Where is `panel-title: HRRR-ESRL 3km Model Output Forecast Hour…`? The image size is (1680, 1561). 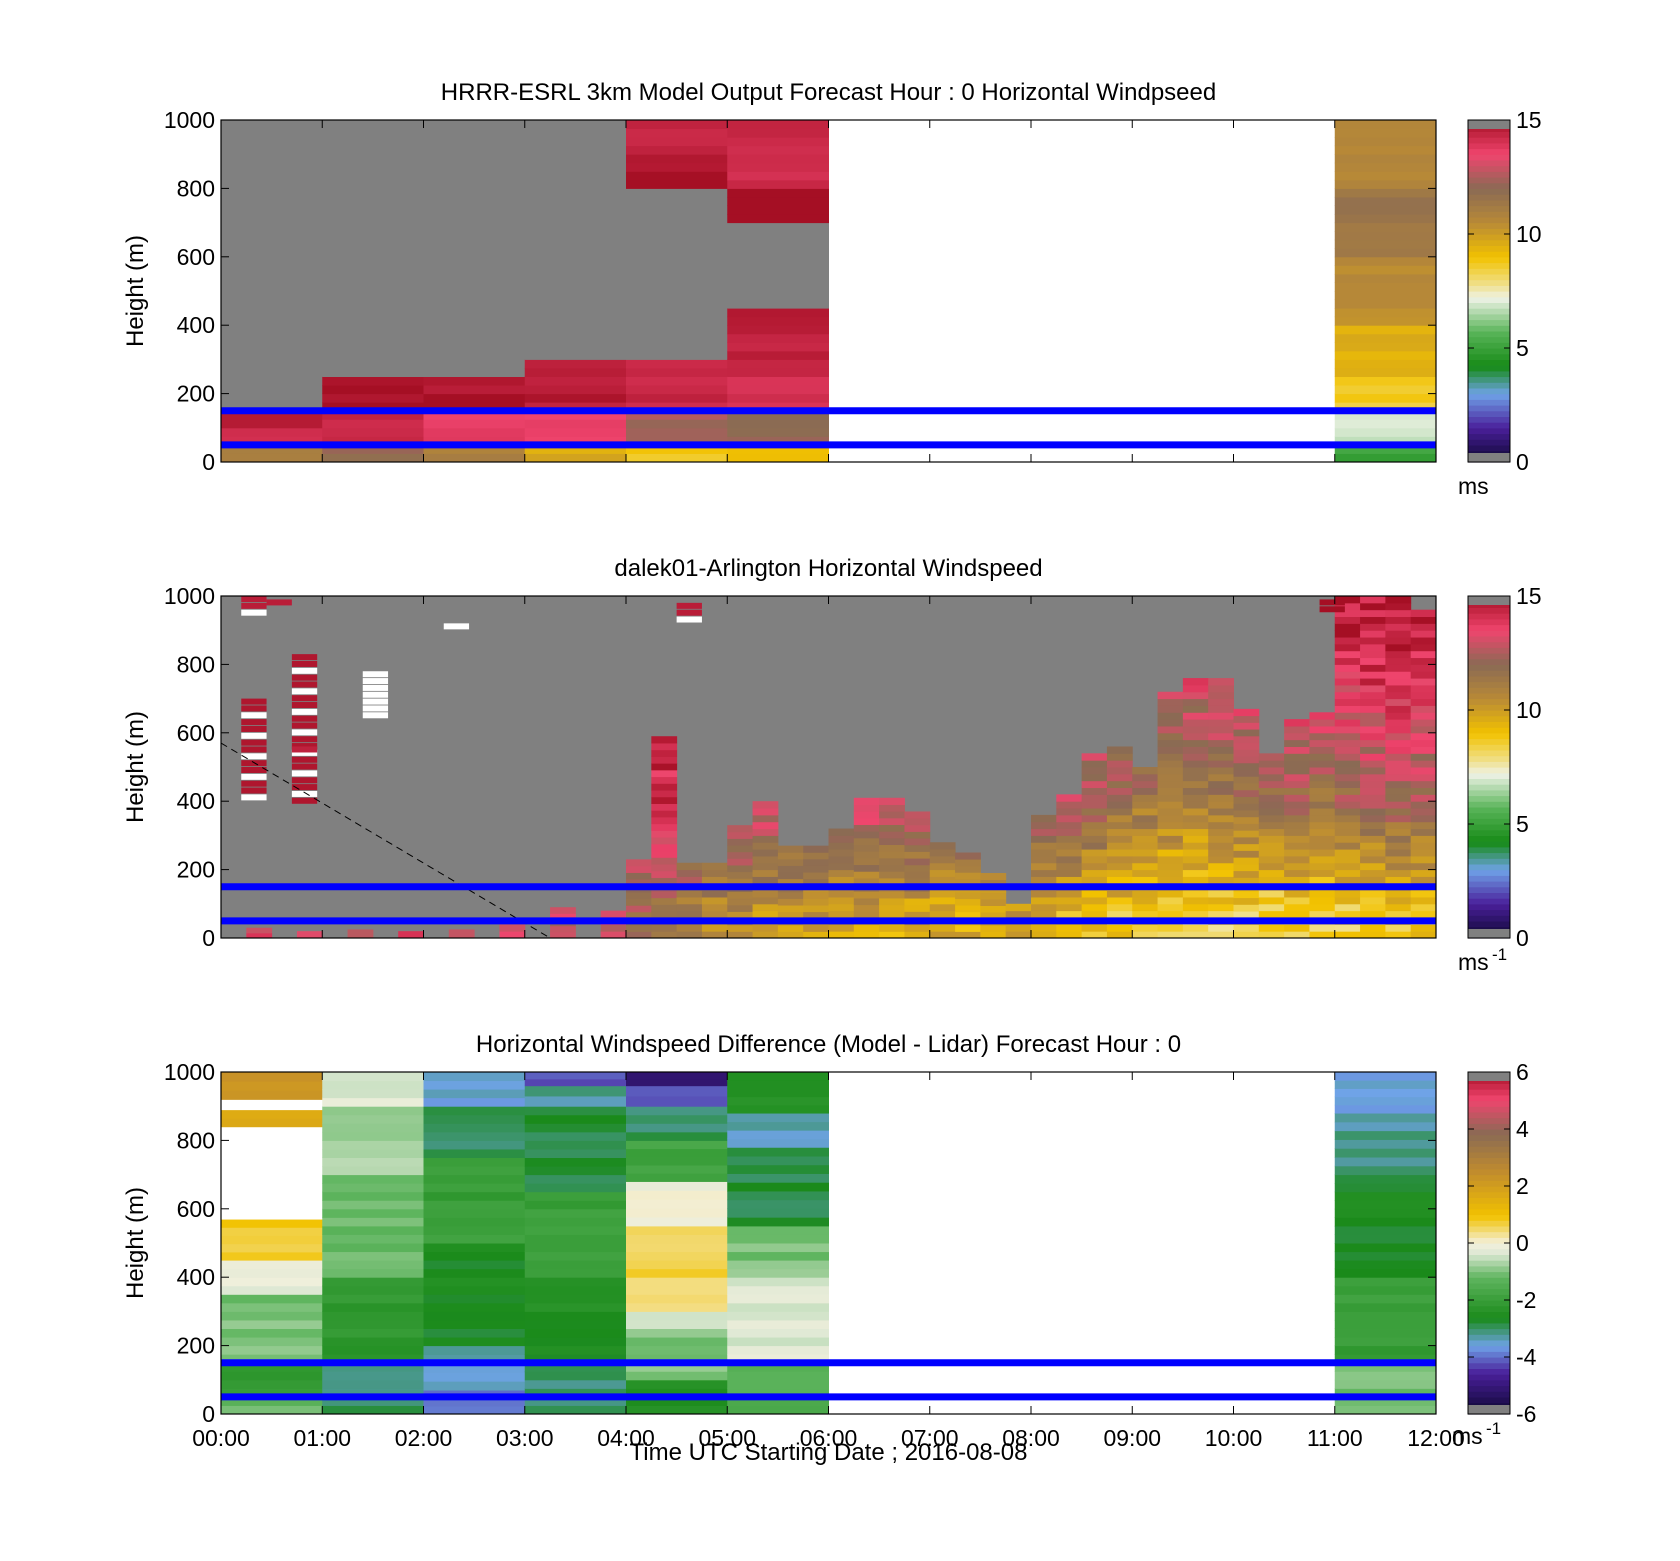
panel-title: HRRR-ESRL 3km Model Output Forecast Hour… is located at coordinates (828, 92).